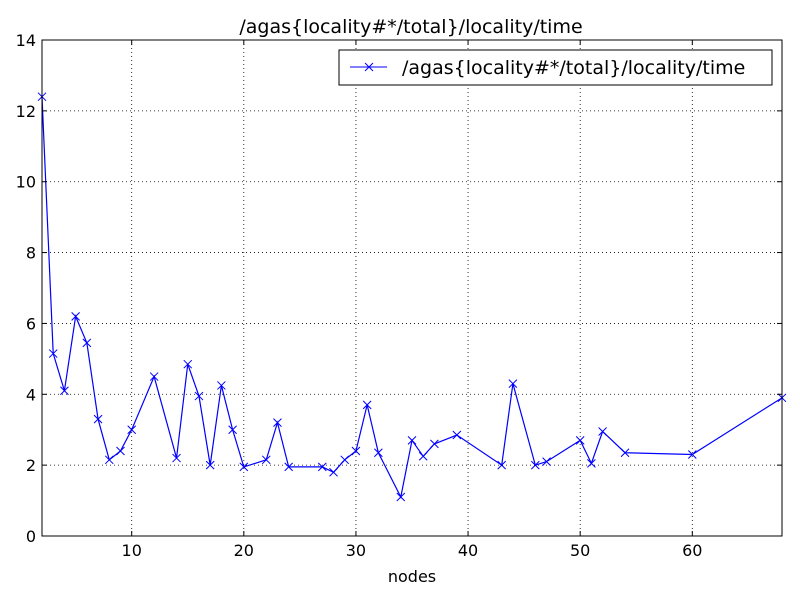 This screenshot has width=800, height=600. I want to click on x-tick-label: 60, so click(692, 550).